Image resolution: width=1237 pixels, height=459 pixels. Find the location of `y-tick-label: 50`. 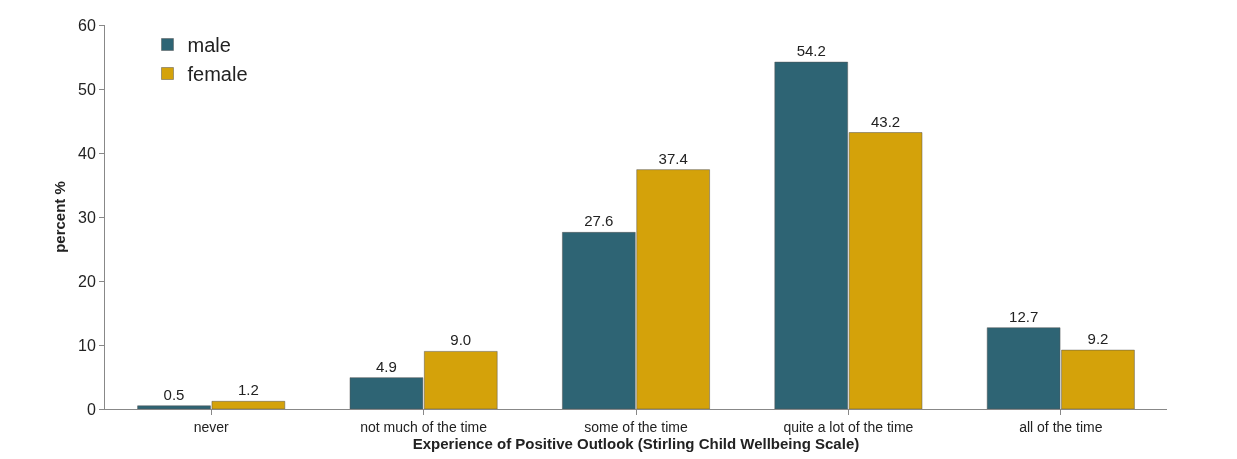

y-tick-label: 50 is located at coordinates (87, 89).